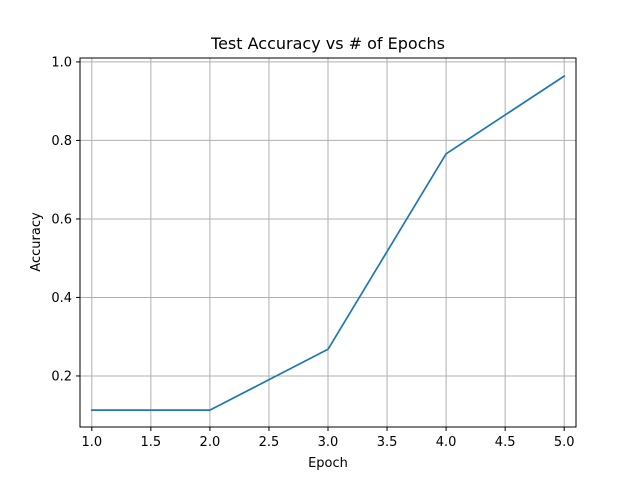 The height and width of the screenshot is (480, 640). What do you see at coordinates (328, 442) in the screenshot?
I see `x-tick-label: 3.0` at bounding box center [328, 442].